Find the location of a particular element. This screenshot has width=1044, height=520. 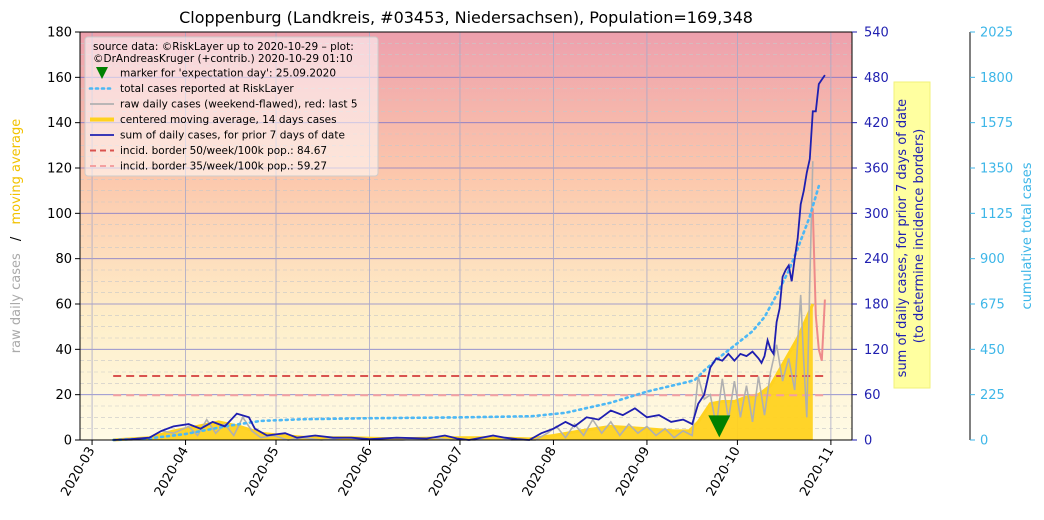

left-axis-tick-label: 160 is located at coordinates (59, 78).